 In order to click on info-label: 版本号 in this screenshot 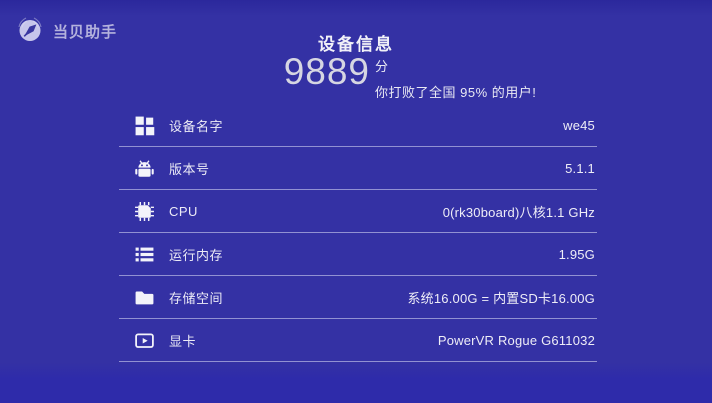, I will do `click(189, 169)`.